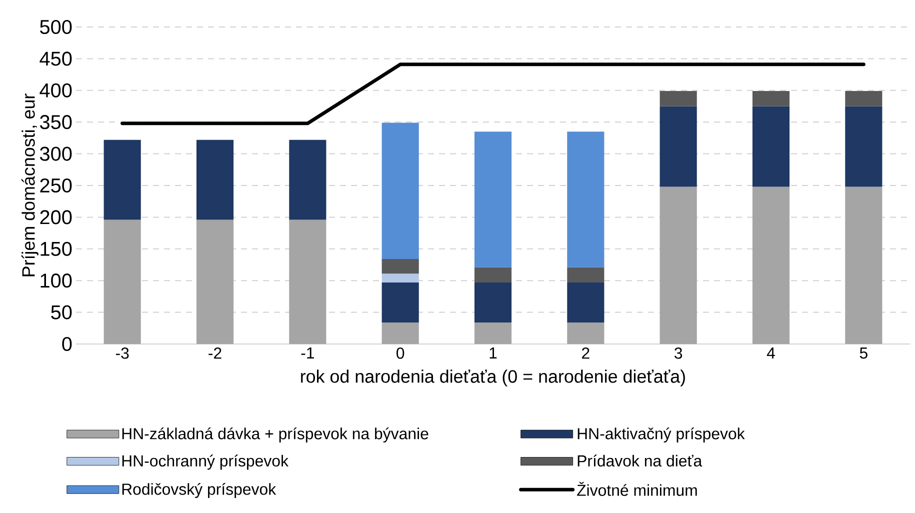  I want to click on legend-label: Prídavok na dieťa, so click(640, 460).